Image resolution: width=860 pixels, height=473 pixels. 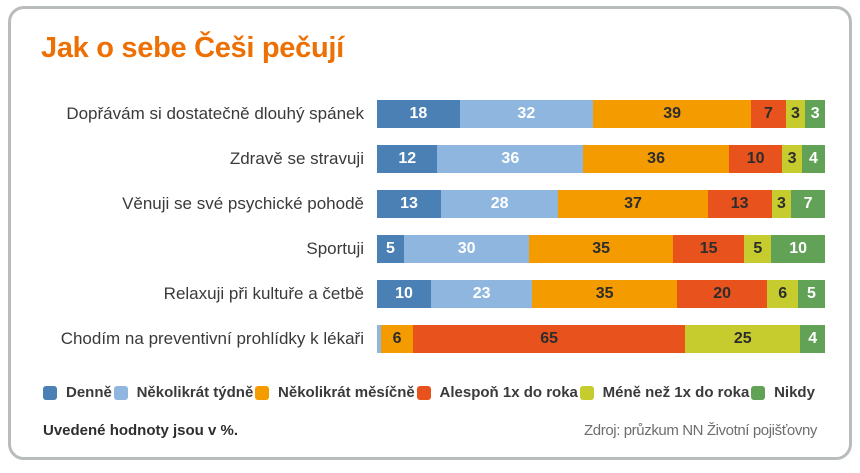 I want to click on bar-row: Relaxuji při kultuře a četbě 10 23 35 20 6 5, so click(x=430, y=294).